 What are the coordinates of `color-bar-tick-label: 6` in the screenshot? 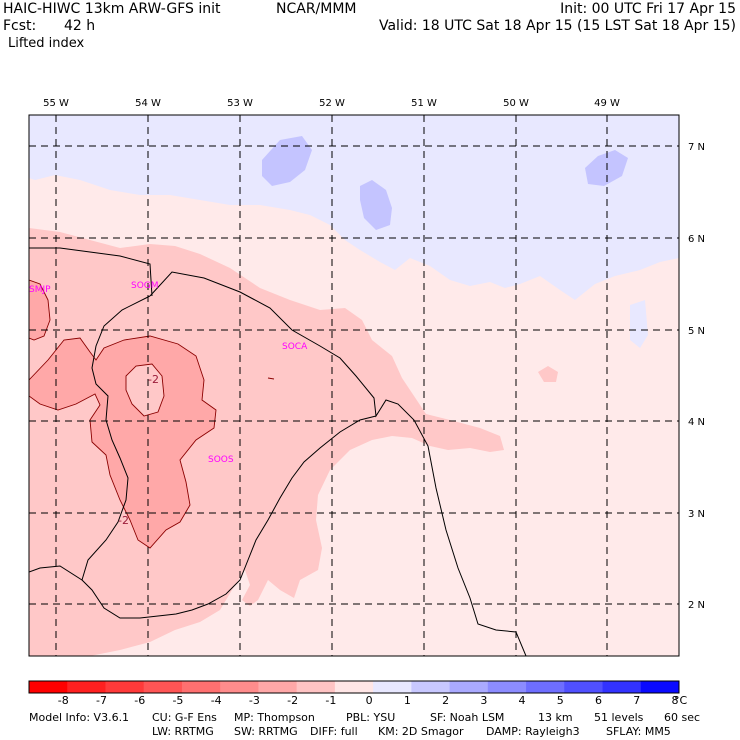 It's located at (598, 700).